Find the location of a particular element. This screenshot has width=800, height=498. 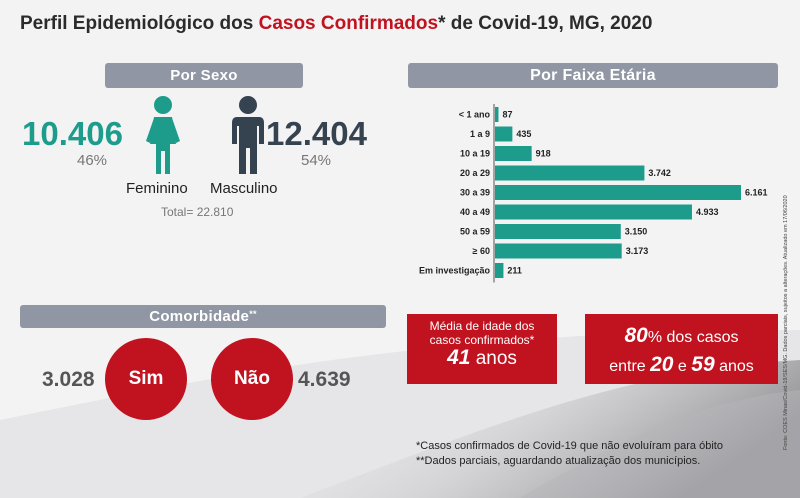

total-label: Total= 22.810 is located at coordinates (197, 212).